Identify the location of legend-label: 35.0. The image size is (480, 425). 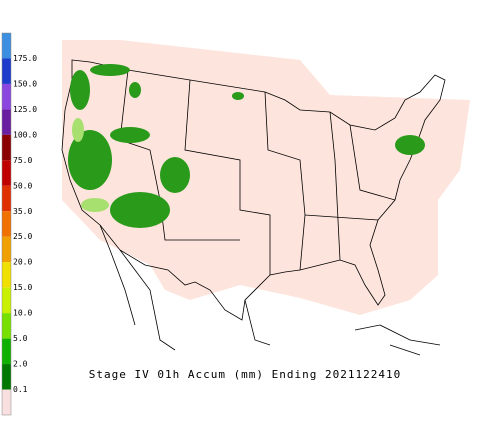
(22, 211).